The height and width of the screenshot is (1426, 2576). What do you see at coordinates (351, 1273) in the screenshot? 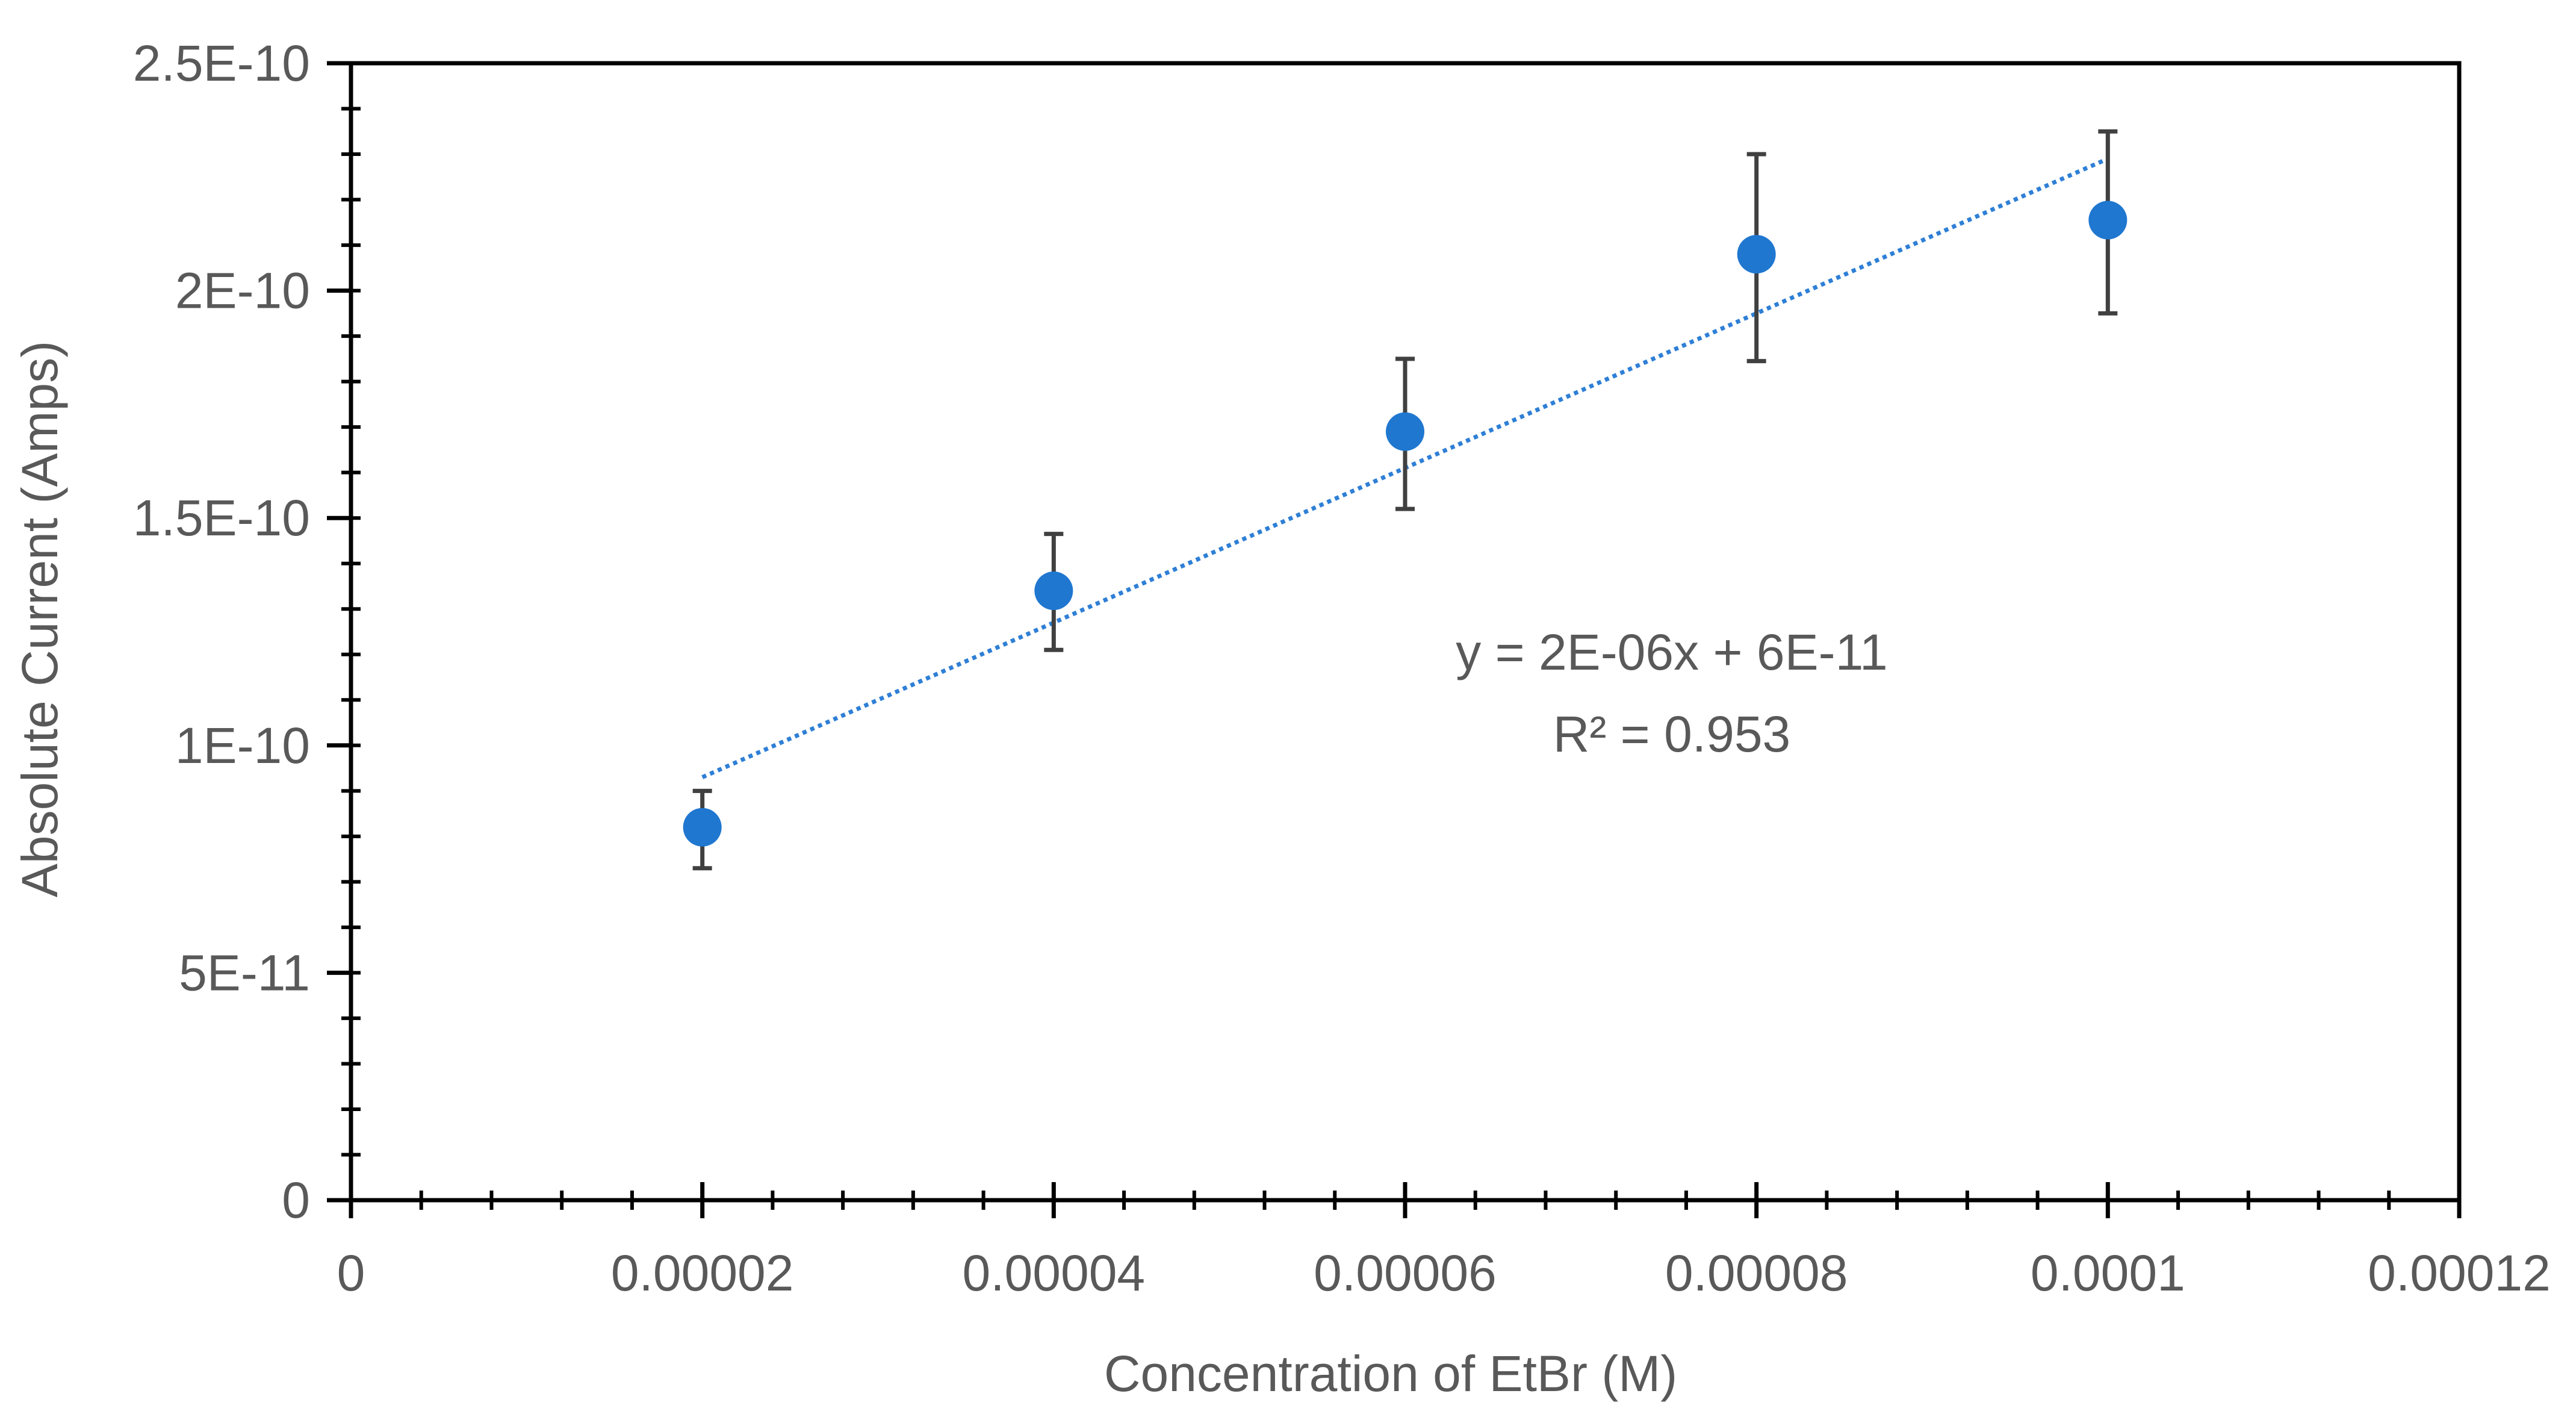
I see `x-tick-label: 0` at bounding box center [351, 1273].